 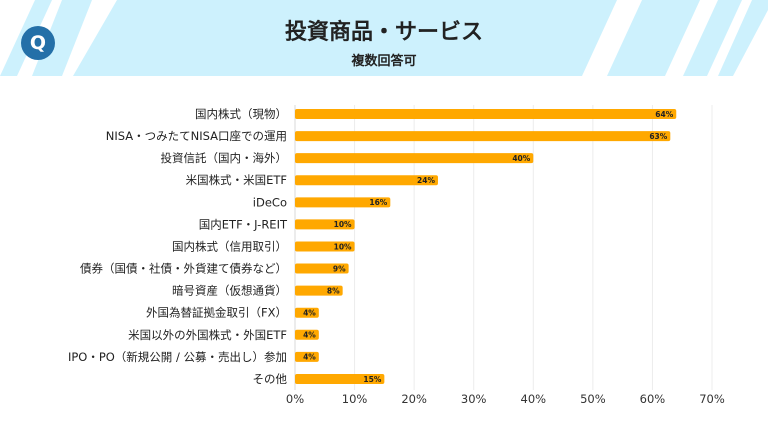 What do you see at coordinates (384, 61) in the screenshot?
I see `chart-subtitle: 複数回答可` at bounding box center [384, 61].